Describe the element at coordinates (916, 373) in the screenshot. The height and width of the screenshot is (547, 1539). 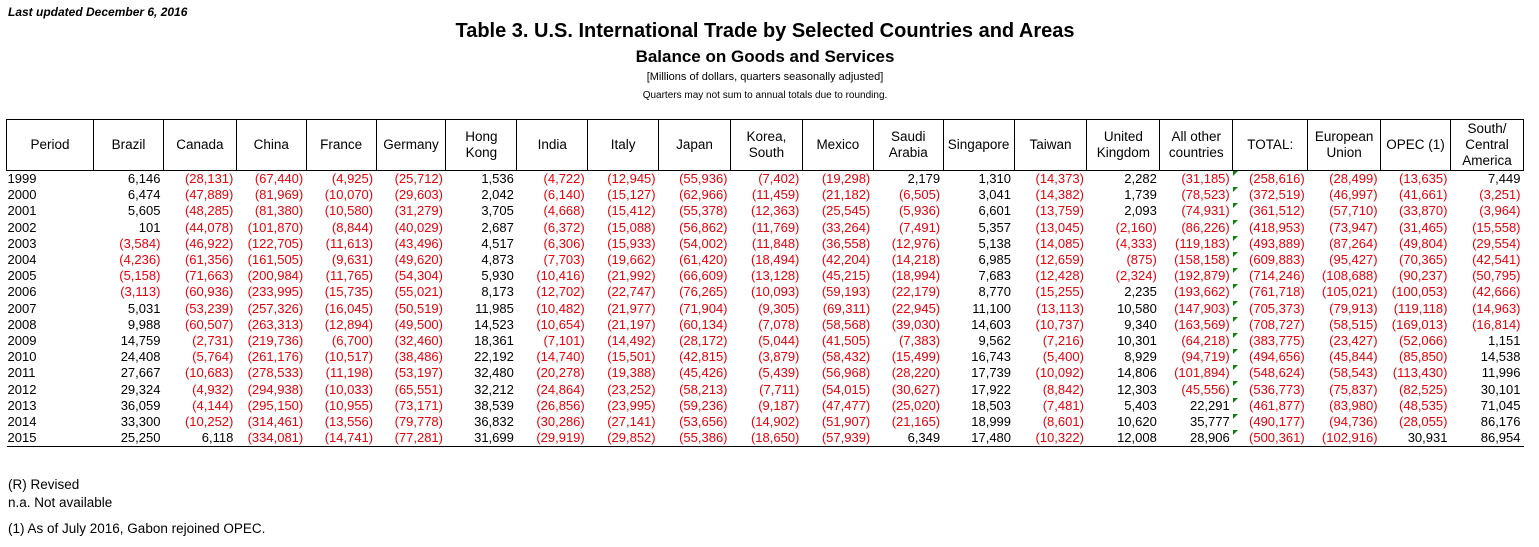
I see `value-cell: (28,220)` at that location.